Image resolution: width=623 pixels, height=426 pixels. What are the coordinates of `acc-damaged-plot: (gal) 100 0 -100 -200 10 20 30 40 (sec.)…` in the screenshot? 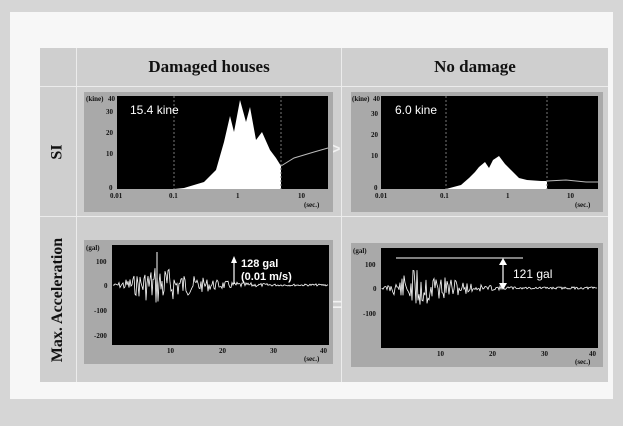 It's located at (208, 302).